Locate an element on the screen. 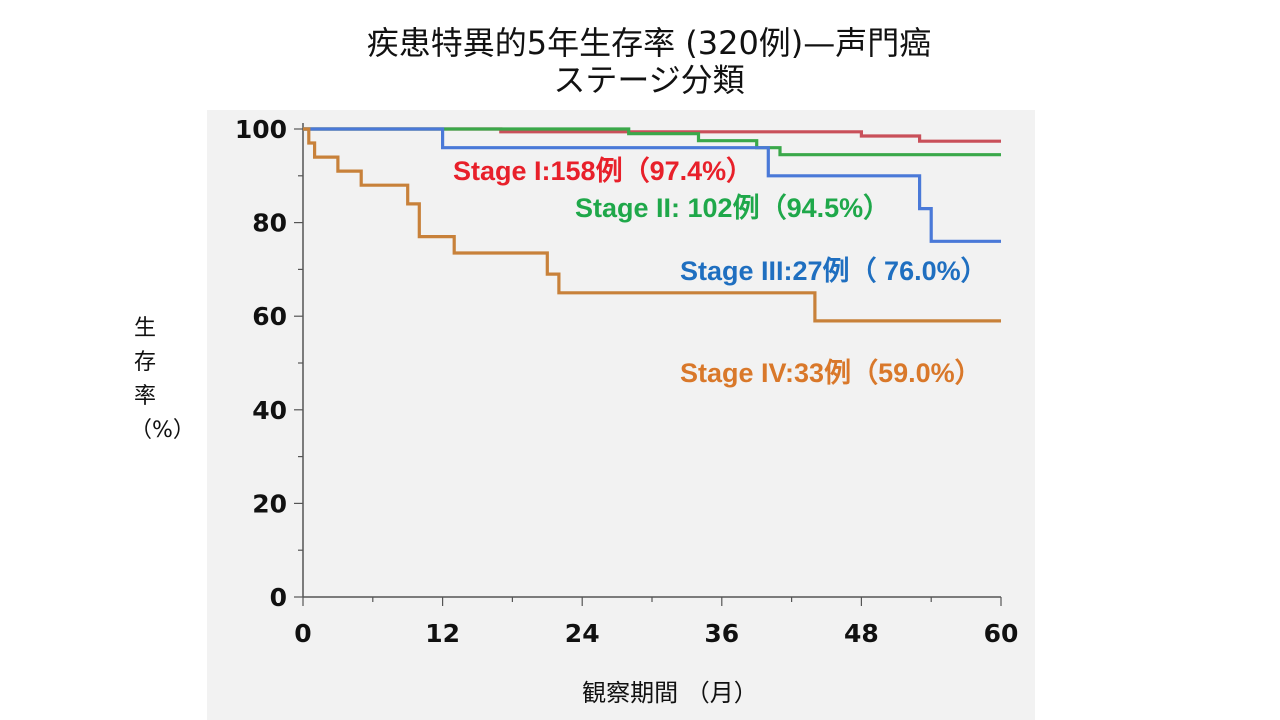 The image size is (1280, 720). series-label-stage-1: Stage I:158例（97.4%） is located at coordinates (603, 171).